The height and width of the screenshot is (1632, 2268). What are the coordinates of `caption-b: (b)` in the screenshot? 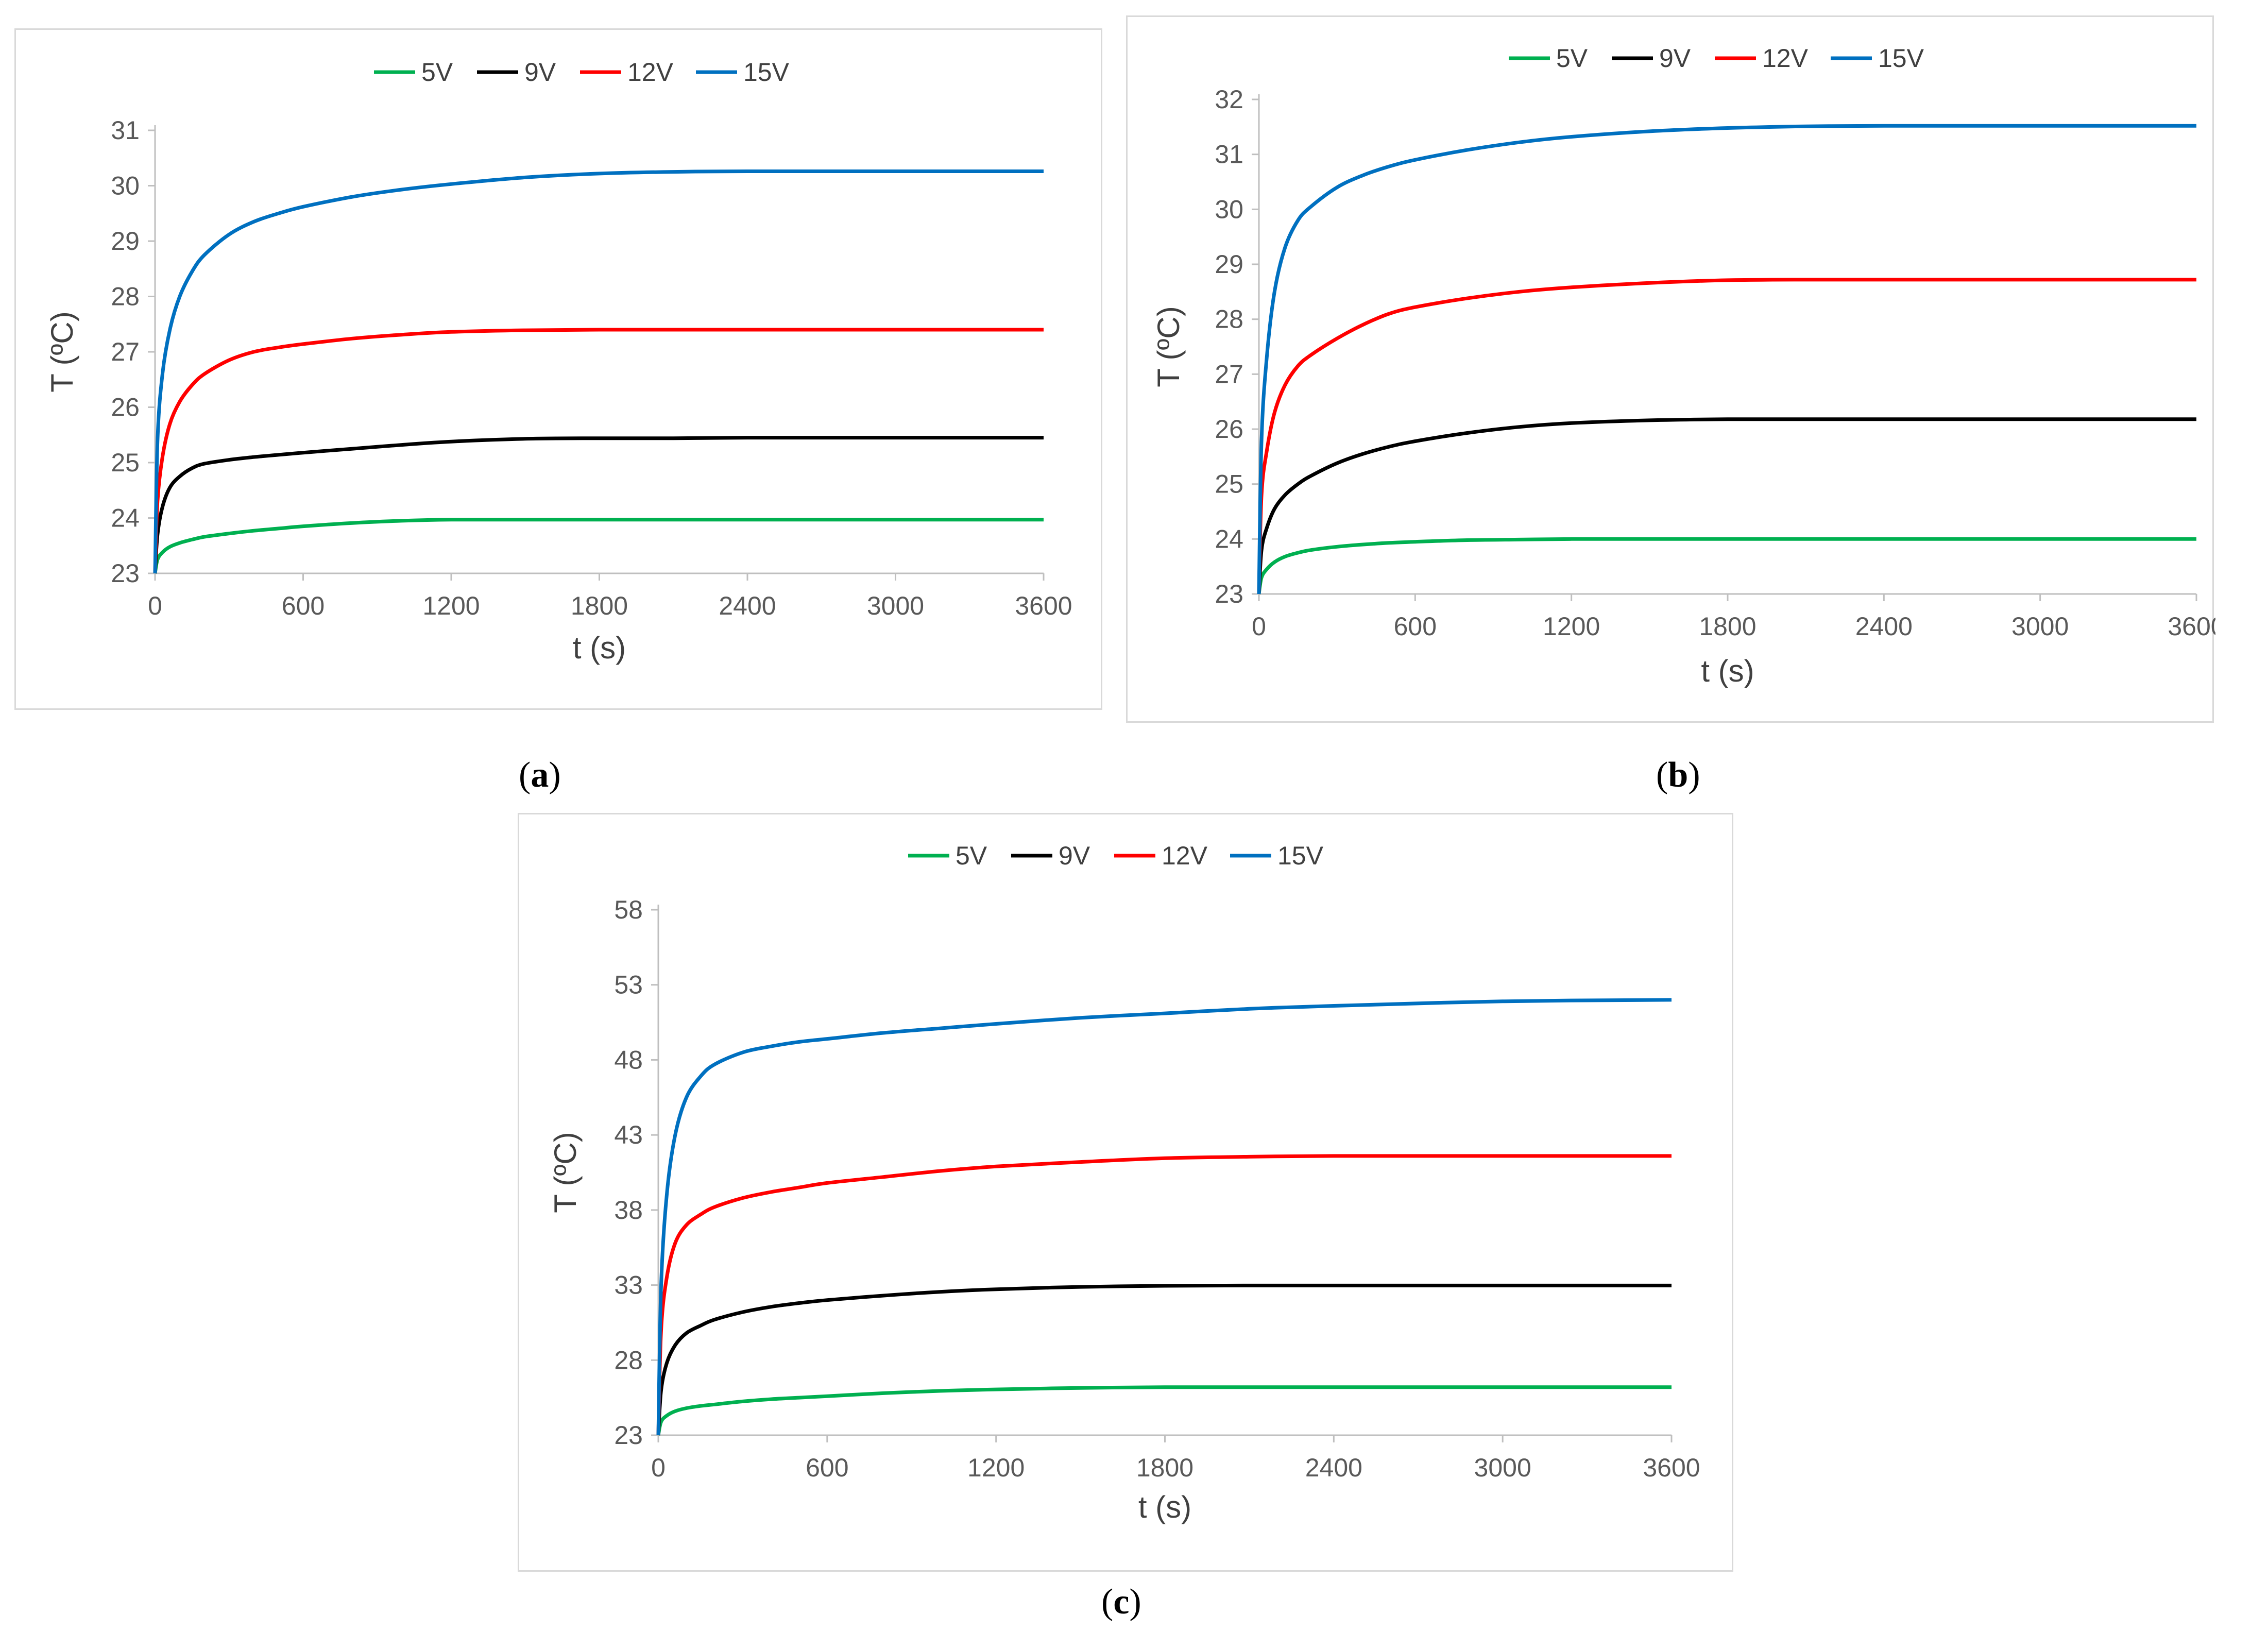 It's located at (1678, 775).